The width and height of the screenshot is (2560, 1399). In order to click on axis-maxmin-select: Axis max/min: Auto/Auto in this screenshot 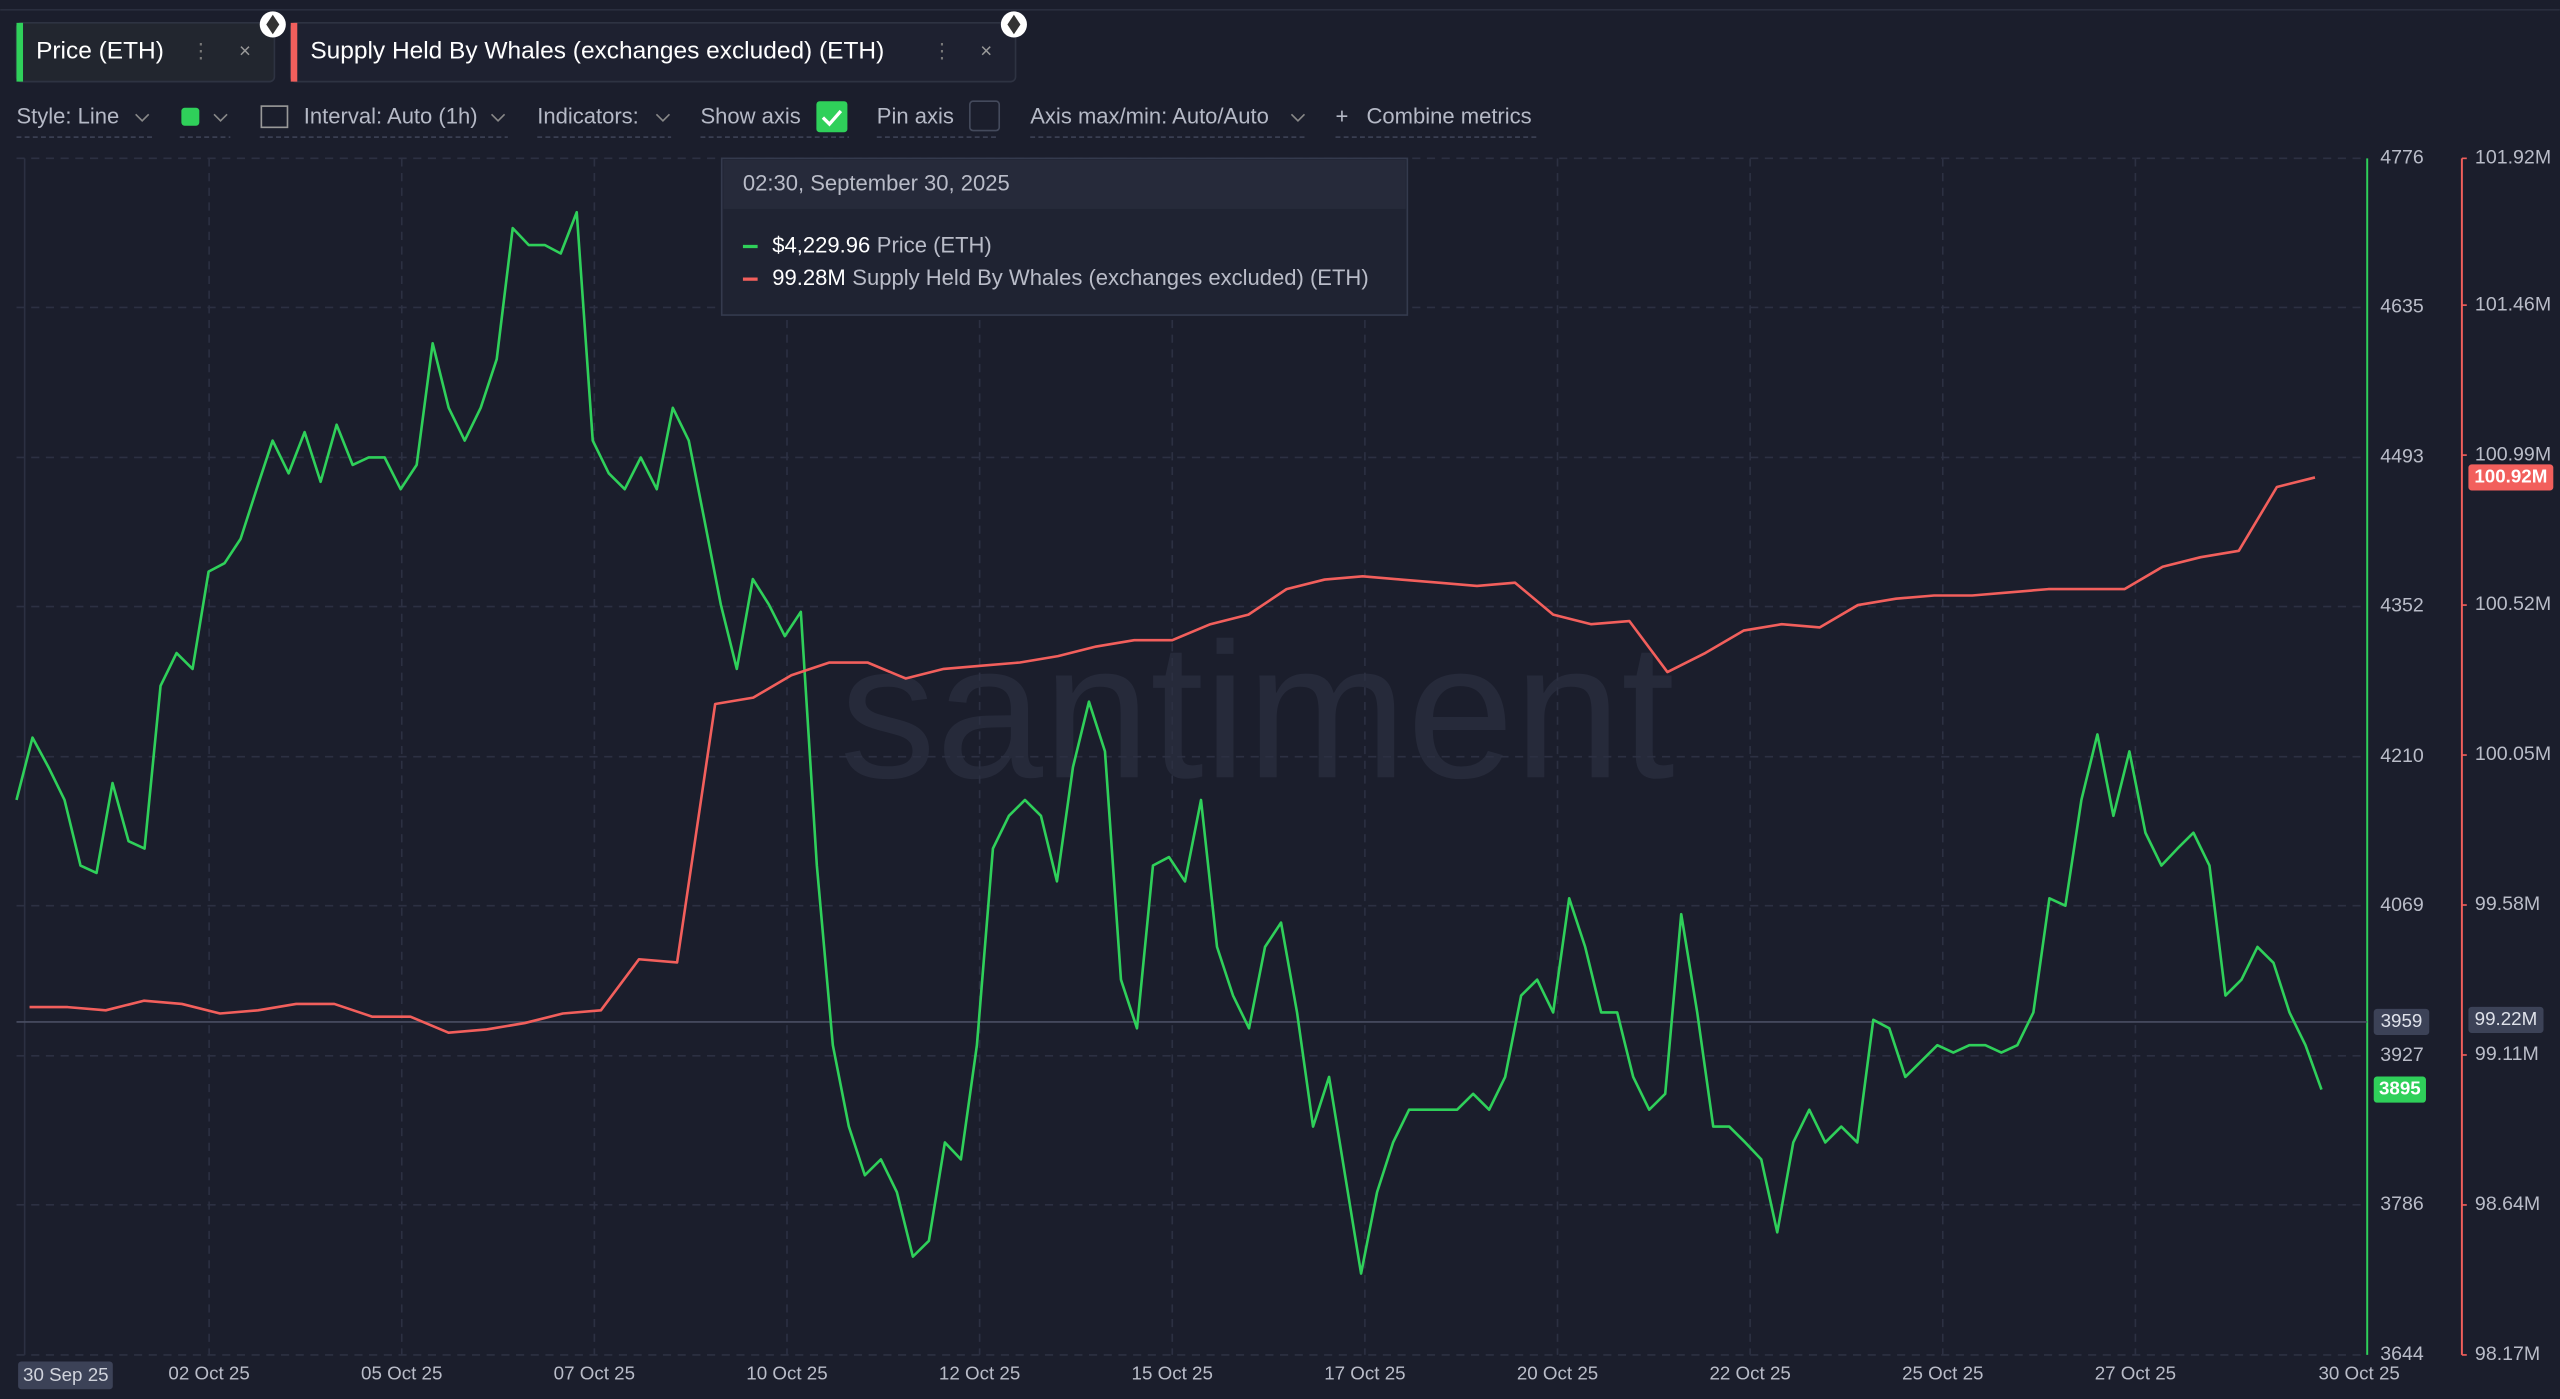, I will do `click(1149, 115)`.